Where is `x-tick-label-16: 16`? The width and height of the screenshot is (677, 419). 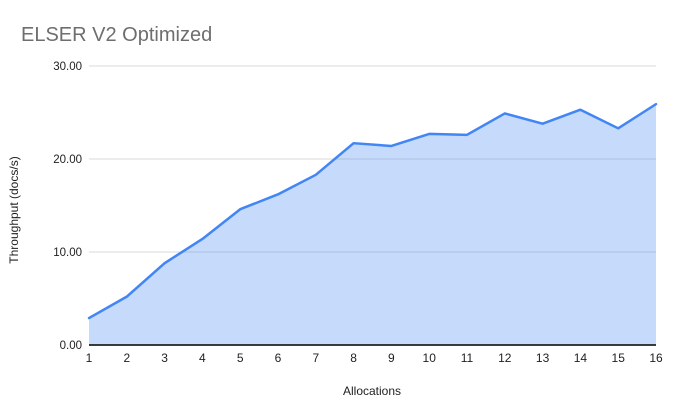 x-tick-label-16: 16 is located at coordinates (656, 358).